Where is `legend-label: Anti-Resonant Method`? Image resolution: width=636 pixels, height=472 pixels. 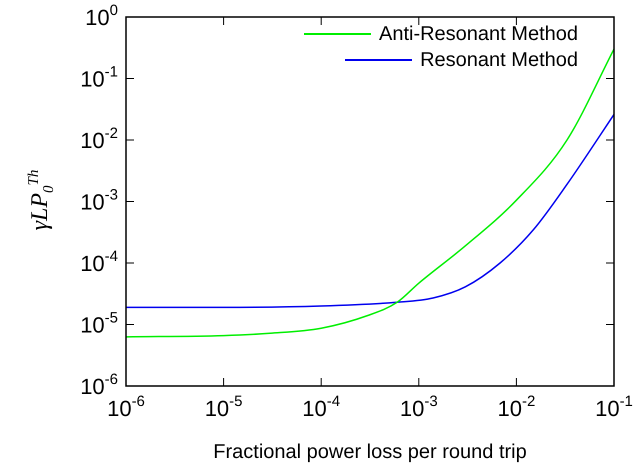
legend-label: Anti-Resonant Method is located at coordinates (478, 34).